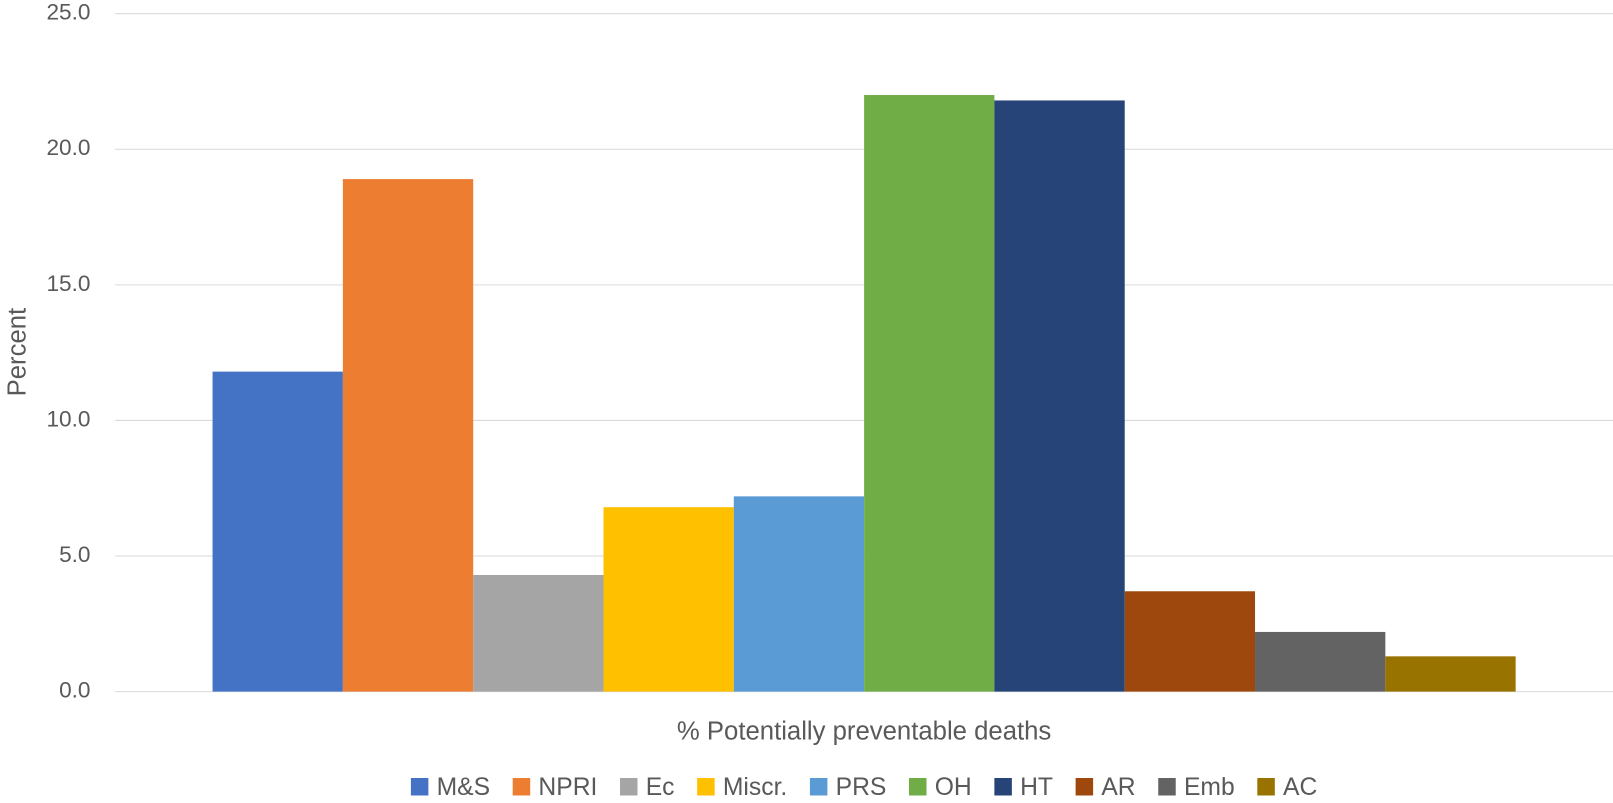 The height and width of the screenshot is (803, 1613). What do you see at coordinates (74, 554) in the screenshot?
I see `y-tick-label: 5.0` at bounding box center [74, 554].